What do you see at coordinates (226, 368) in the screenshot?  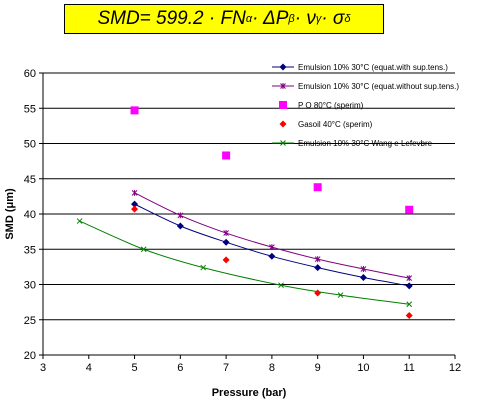 I see `x-tick-label-7: 7` at bounding box center [226, 368].